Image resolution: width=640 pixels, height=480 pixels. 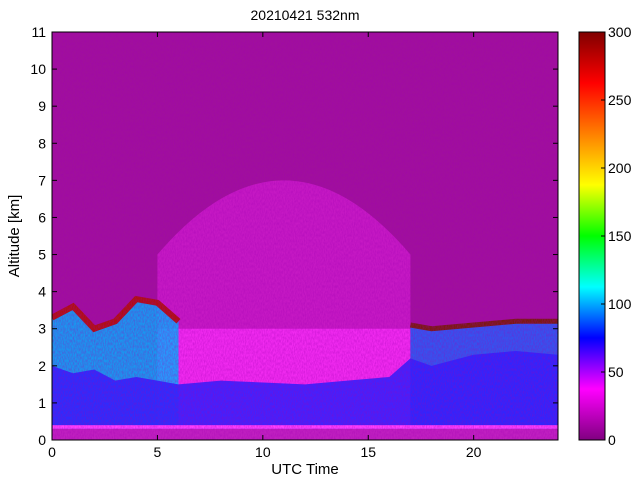 What do you see at coordinates (42, 255) in the screenshot?
I see `y-tick-label: 5` at bounding box center [42, 255].